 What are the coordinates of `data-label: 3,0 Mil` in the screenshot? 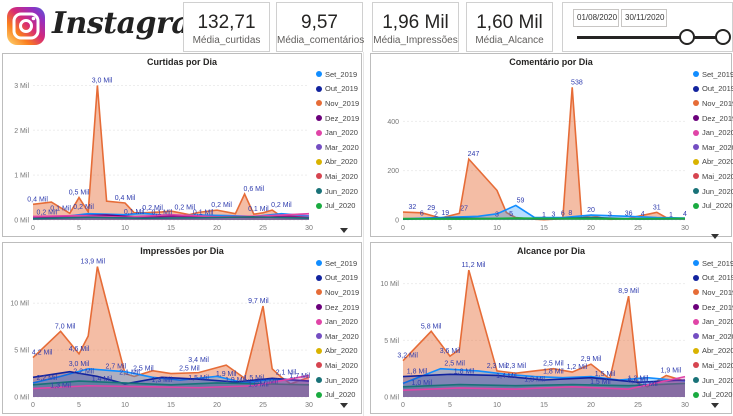 It's located at (79, 364).